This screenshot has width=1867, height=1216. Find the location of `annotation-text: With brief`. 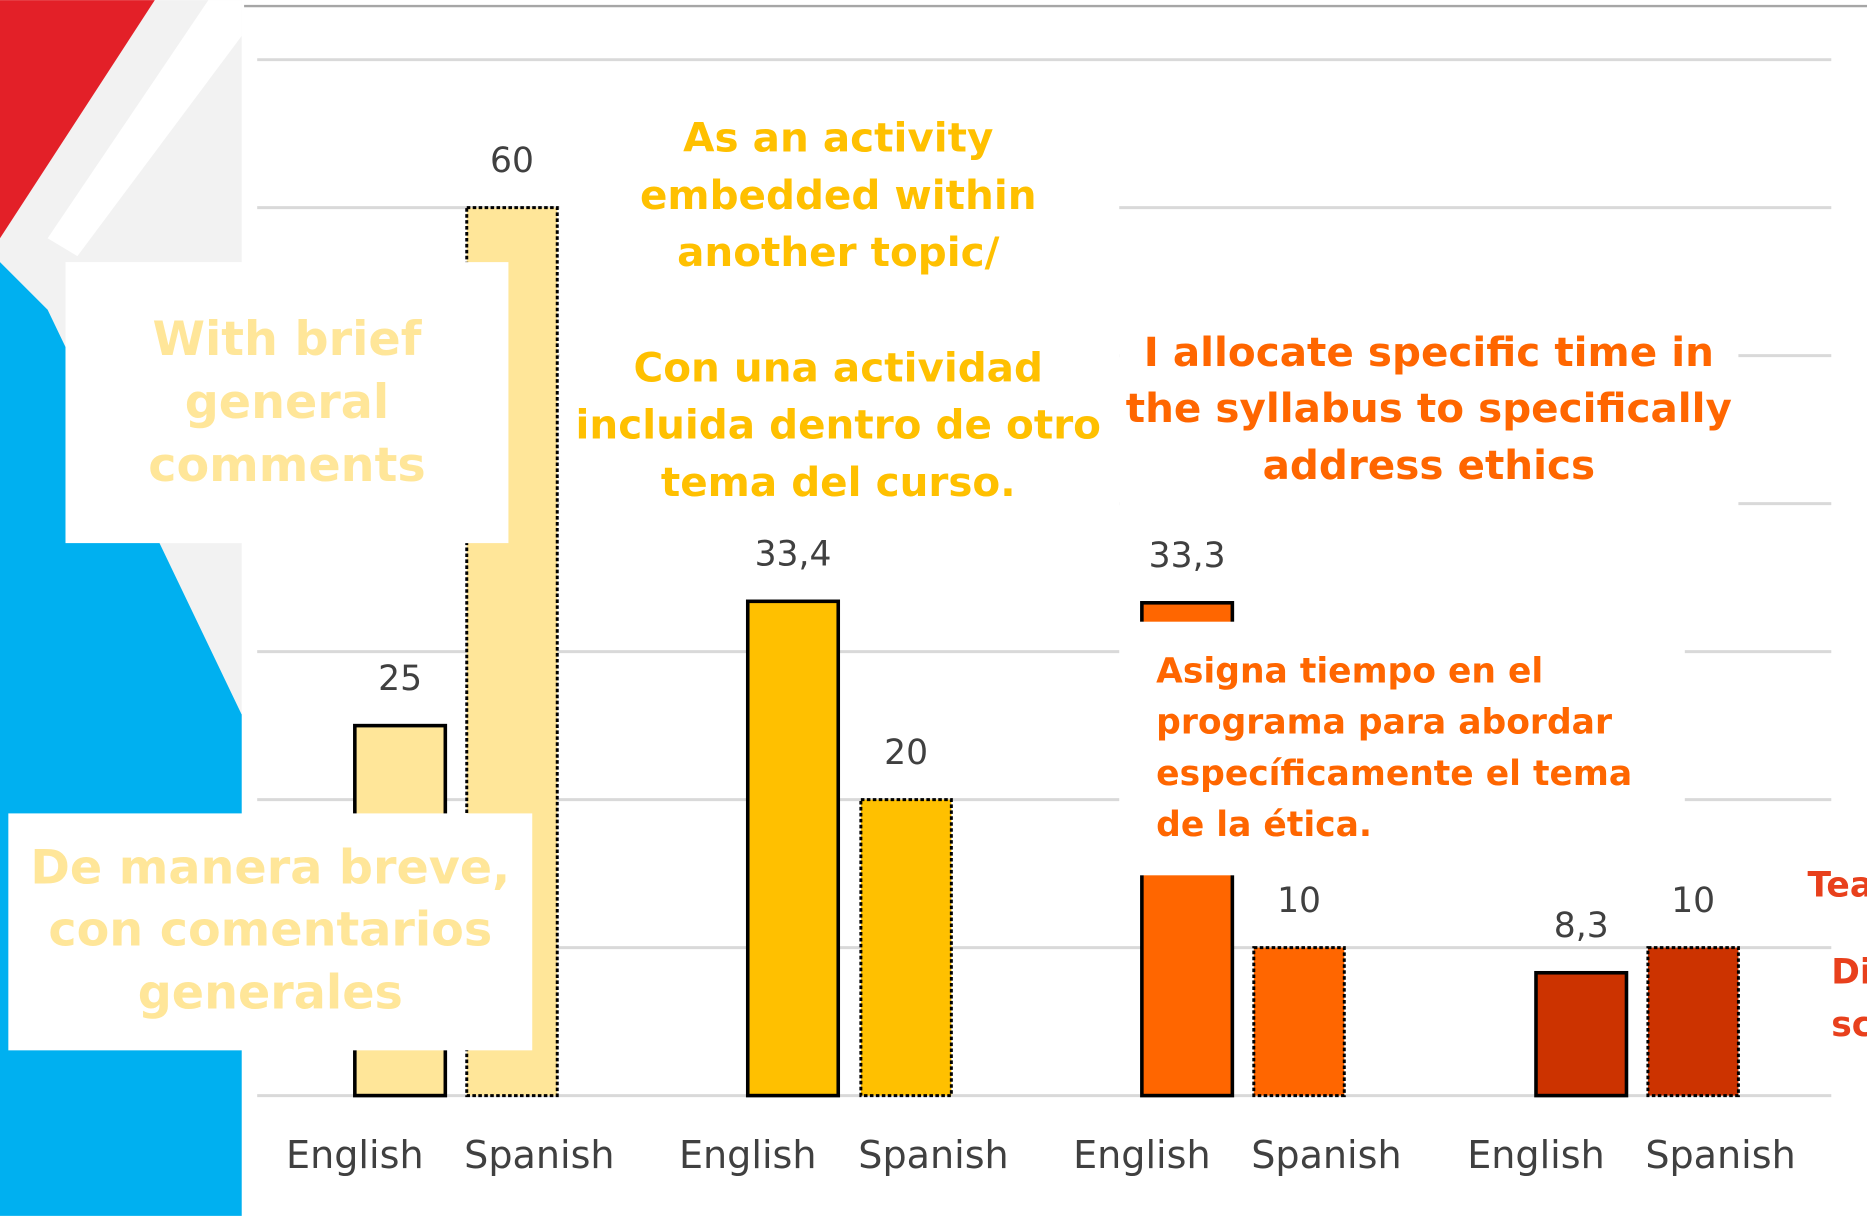

annotation-text: With brief is located at coordinates (287, 339).